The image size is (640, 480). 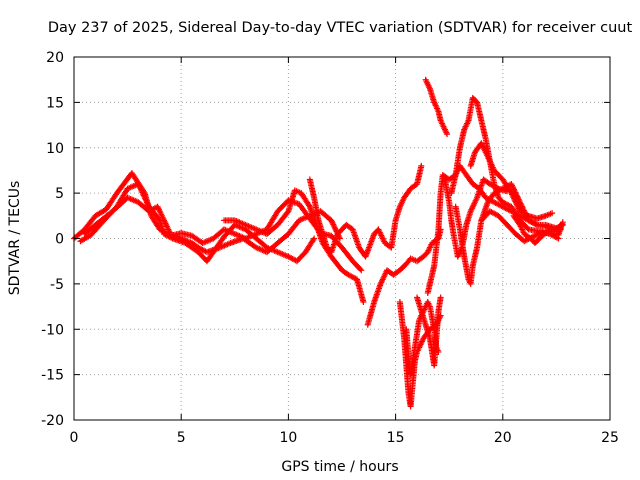 I want to click on y-tick-label: -10, so click(x=52, y=330).